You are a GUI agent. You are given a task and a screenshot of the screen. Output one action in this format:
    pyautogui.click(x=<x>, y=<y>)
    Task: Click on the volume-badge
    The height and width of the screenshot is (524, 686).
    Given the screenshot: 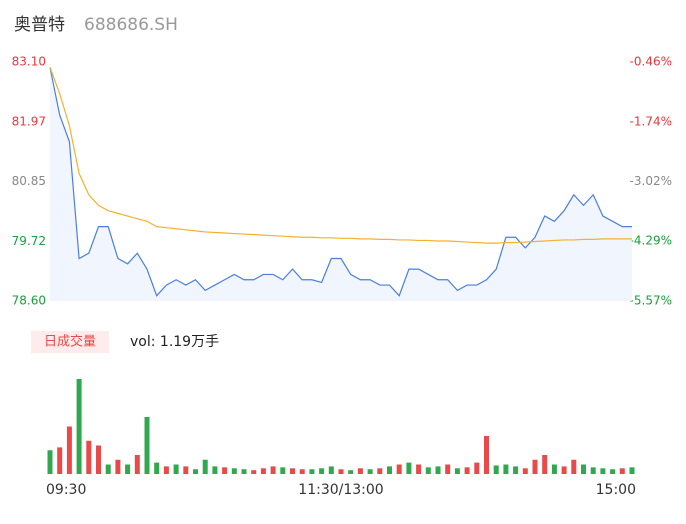 What is the action you would take?
    pyautogui.click(x=70, y=342)
    